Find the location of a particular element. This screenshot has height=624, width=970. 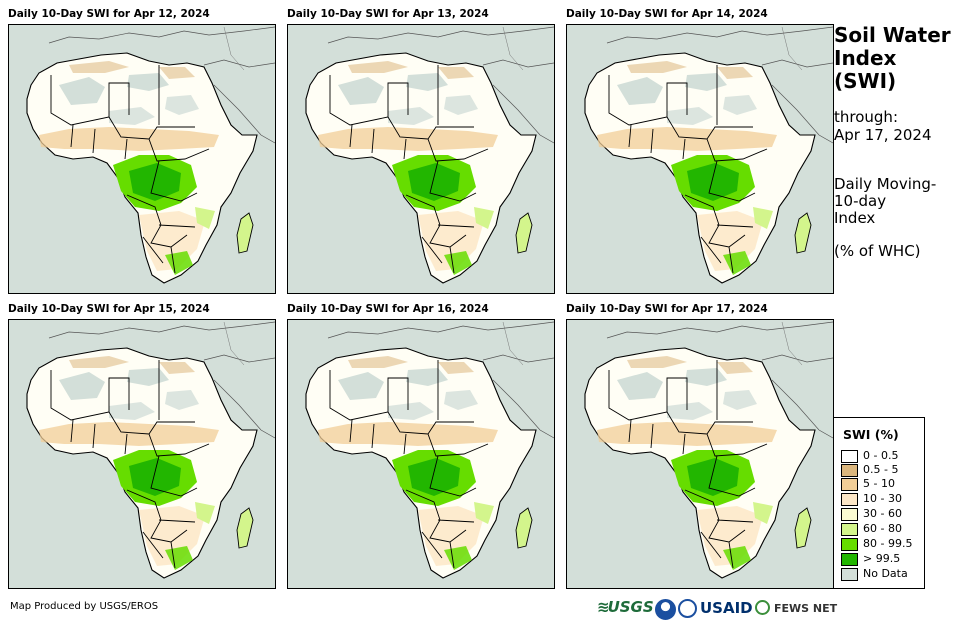

legend-item: 30 - 60 is located at coordinates (881, 514).